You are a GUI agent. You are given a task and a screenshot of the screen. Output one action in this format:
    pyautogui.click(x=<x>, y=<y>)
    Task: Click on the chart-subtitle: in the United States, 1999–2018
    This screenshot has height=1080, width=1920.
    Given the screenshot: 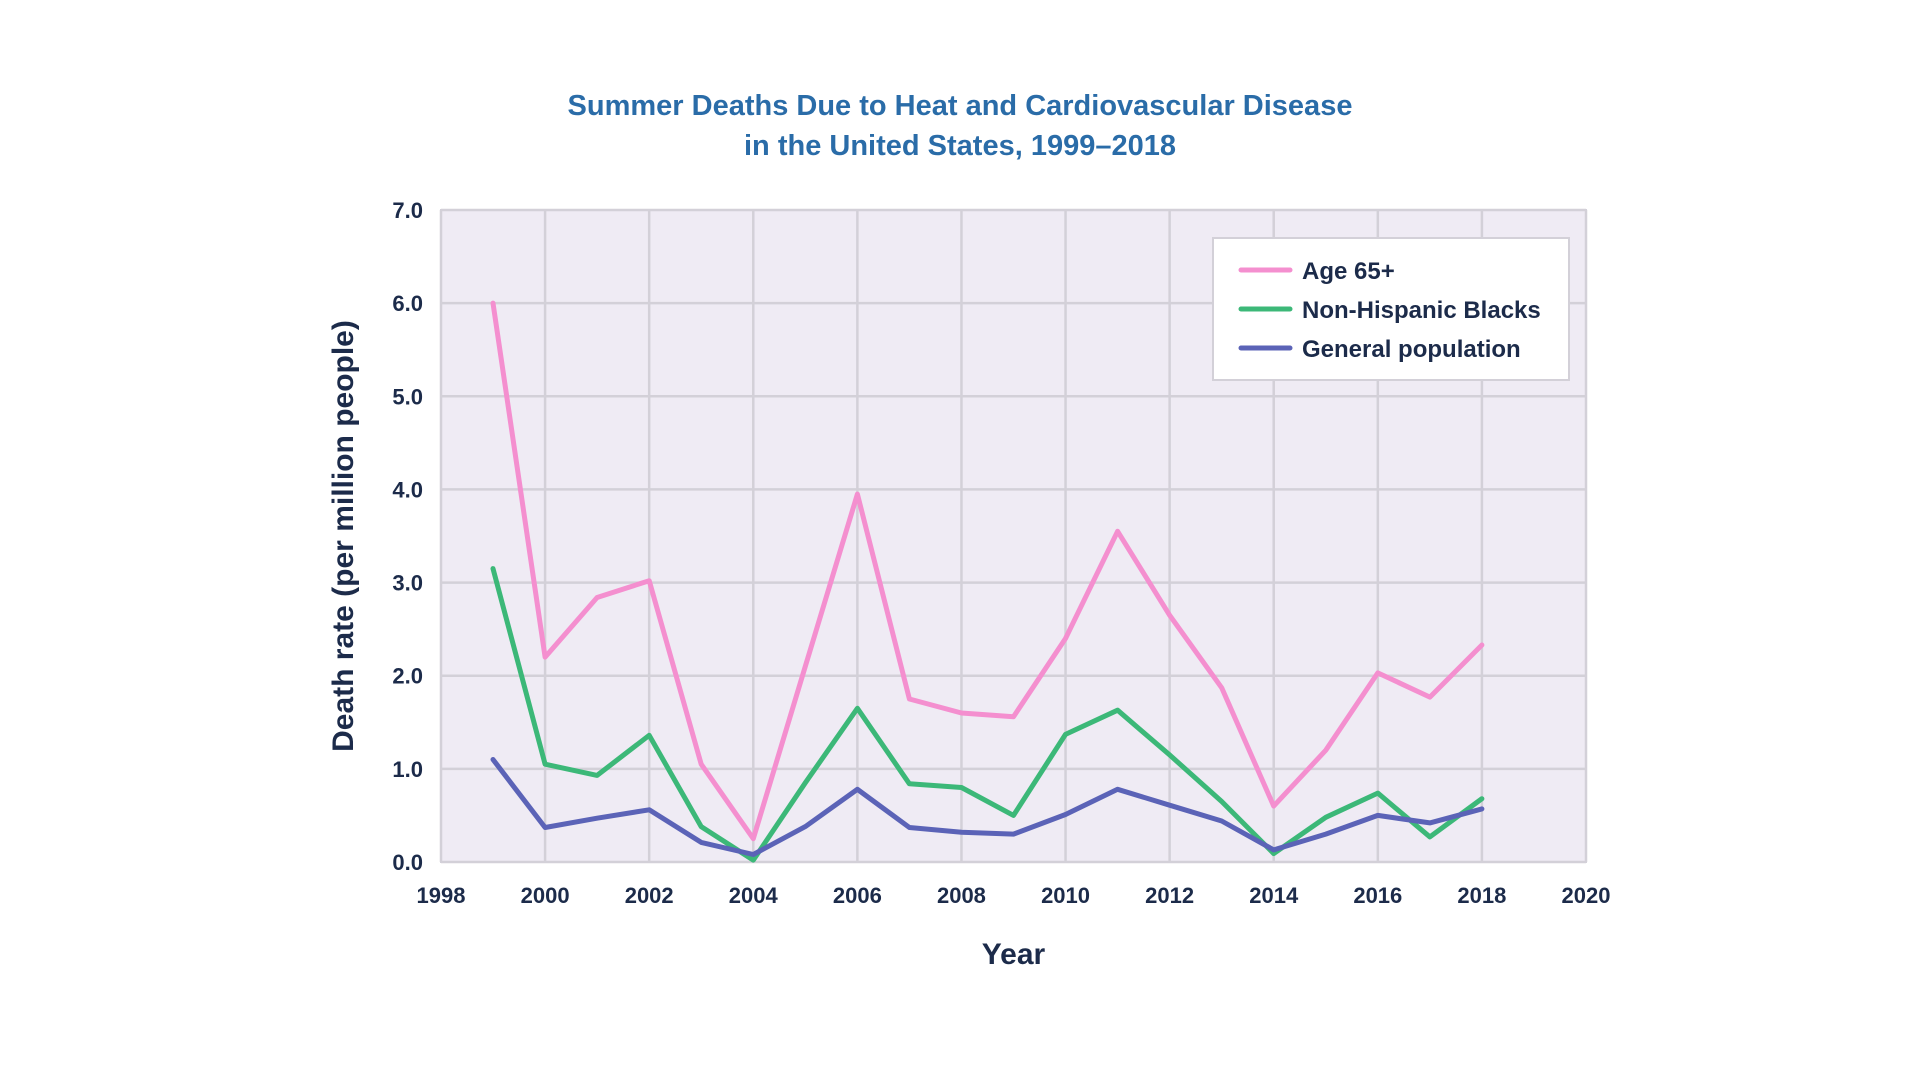 What is the action you would take?
    pyautogui.click(x=960, y=146)
    